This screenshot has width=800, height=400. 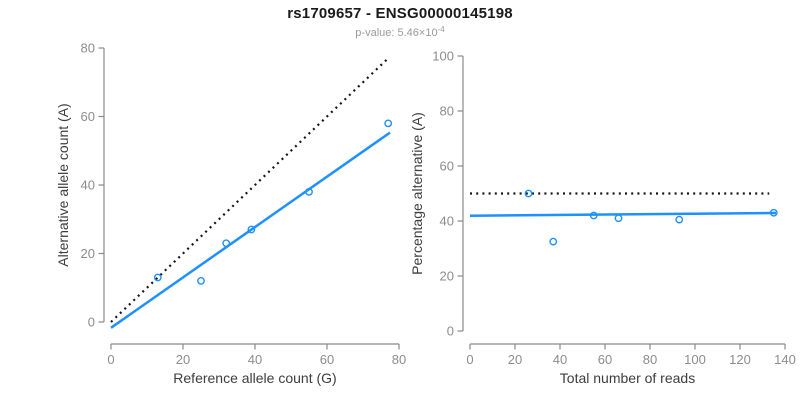 What do you see at coordinates (443, 56) in the screenshot?
I see `y-tick-label: 100` at bounding box center [443, 56].